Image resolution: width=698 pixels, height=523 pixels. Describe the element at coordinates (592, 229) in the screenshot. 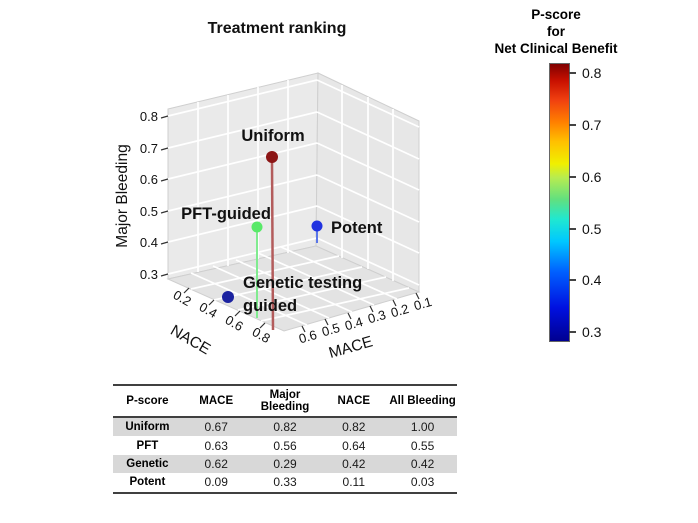

I see `colorbar-tick-label-3: 0.5` at that location.